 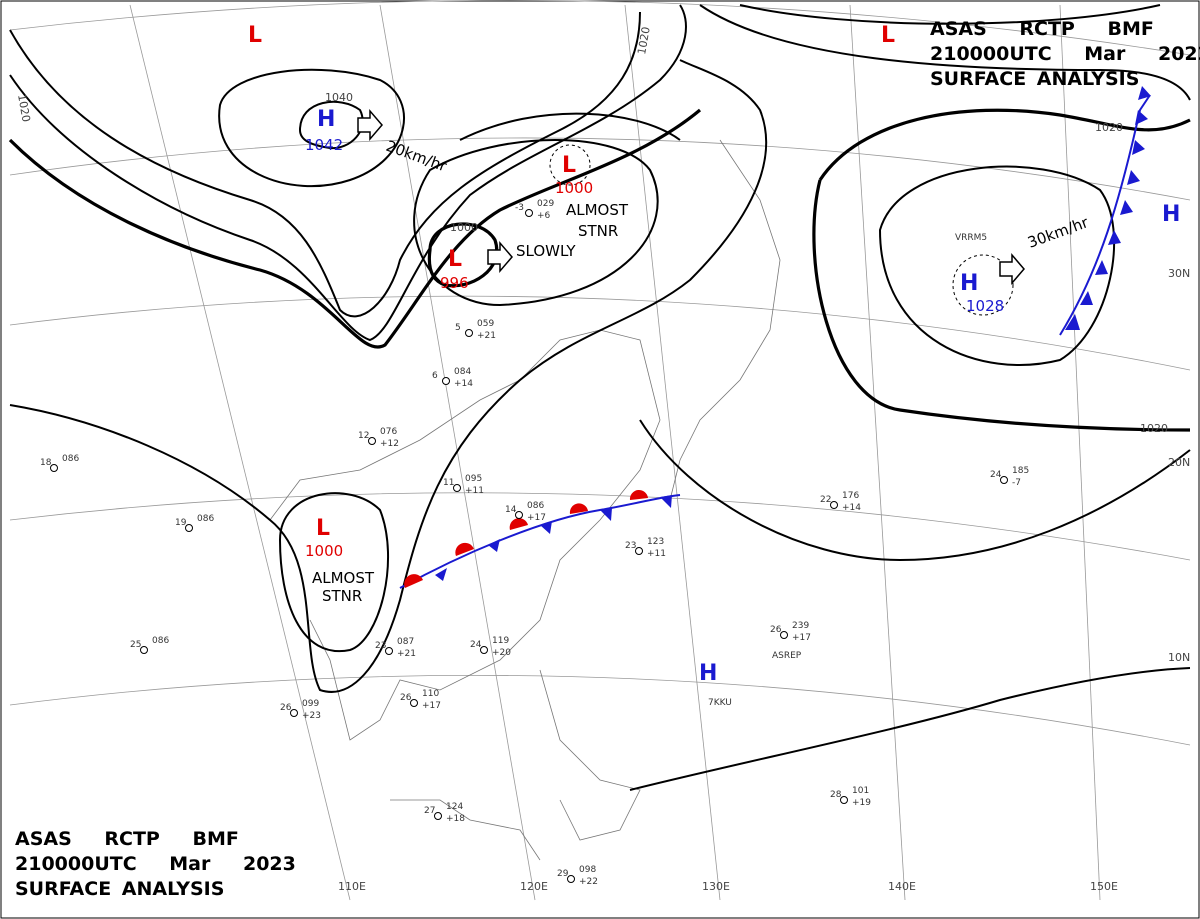 I want to click on station-tendency: +18, so click(x=455, y=819).